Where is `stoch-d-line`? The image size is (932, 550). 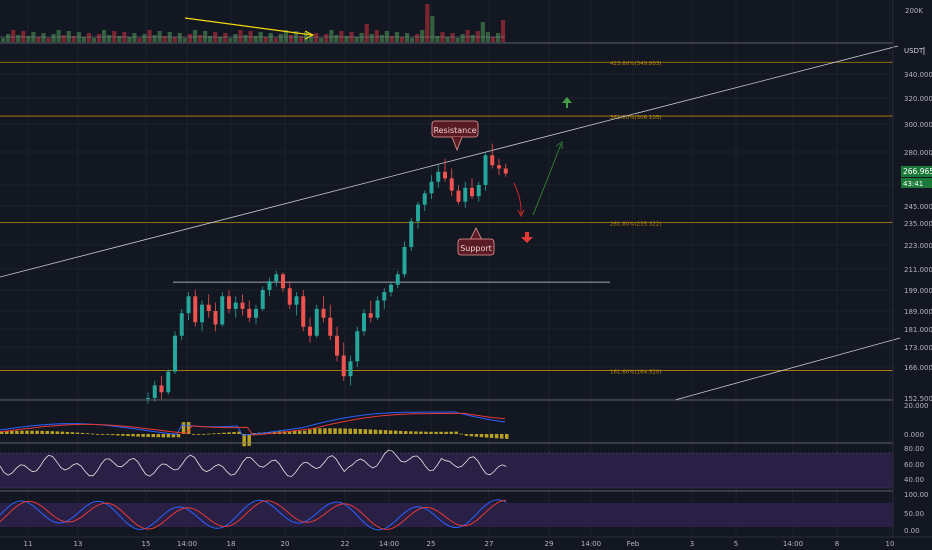 stoch-d-line is located at coordinates (253, 514).